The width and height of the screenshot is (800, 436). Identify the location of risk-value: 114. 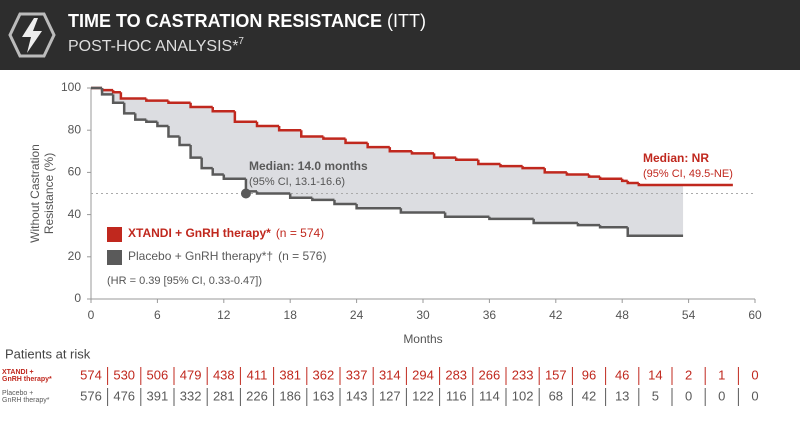
(489, 395).